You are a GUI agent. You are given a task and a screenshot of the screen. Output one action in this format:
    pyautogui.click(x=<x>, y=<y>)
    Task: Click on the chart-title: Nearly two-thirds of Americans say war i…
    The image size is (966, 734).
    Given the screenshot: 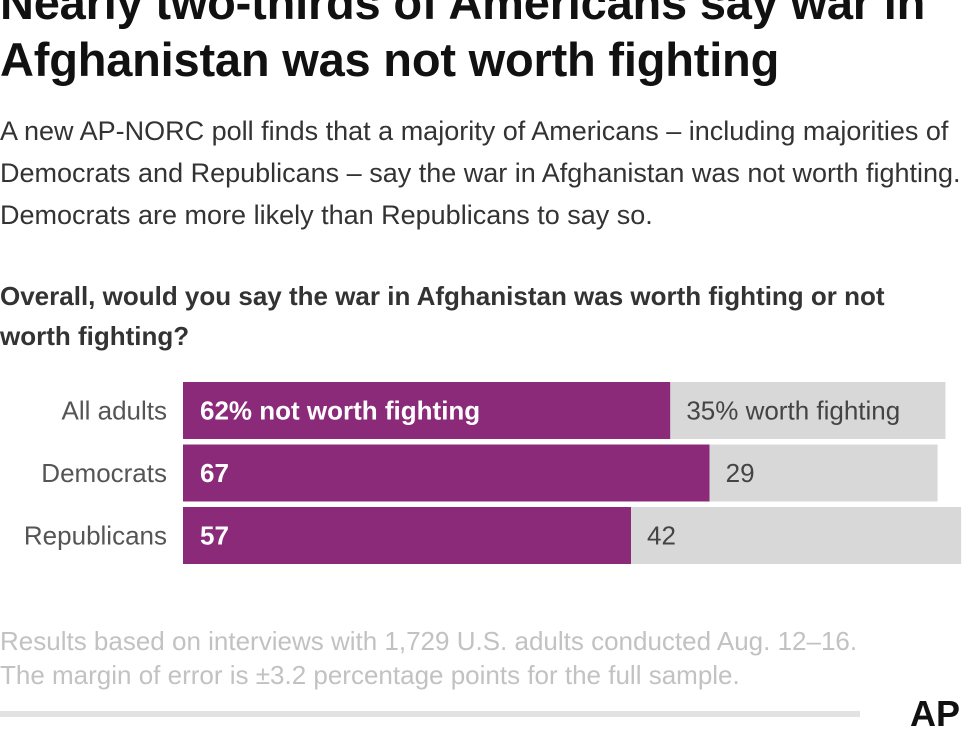 What is the action you would take?
    pyautogui.click(x=463, y=43)
    